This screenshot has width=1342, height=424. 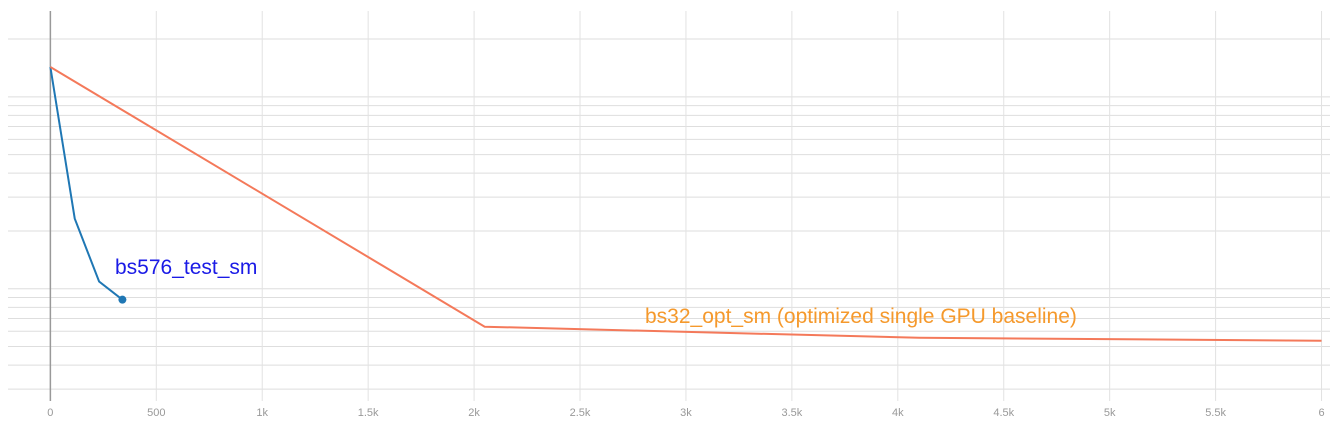 What do you see at coordinates (580, 413) in the screenshot?
I see `x-tick-label: 2.5k` at bounding box center [580, 413].